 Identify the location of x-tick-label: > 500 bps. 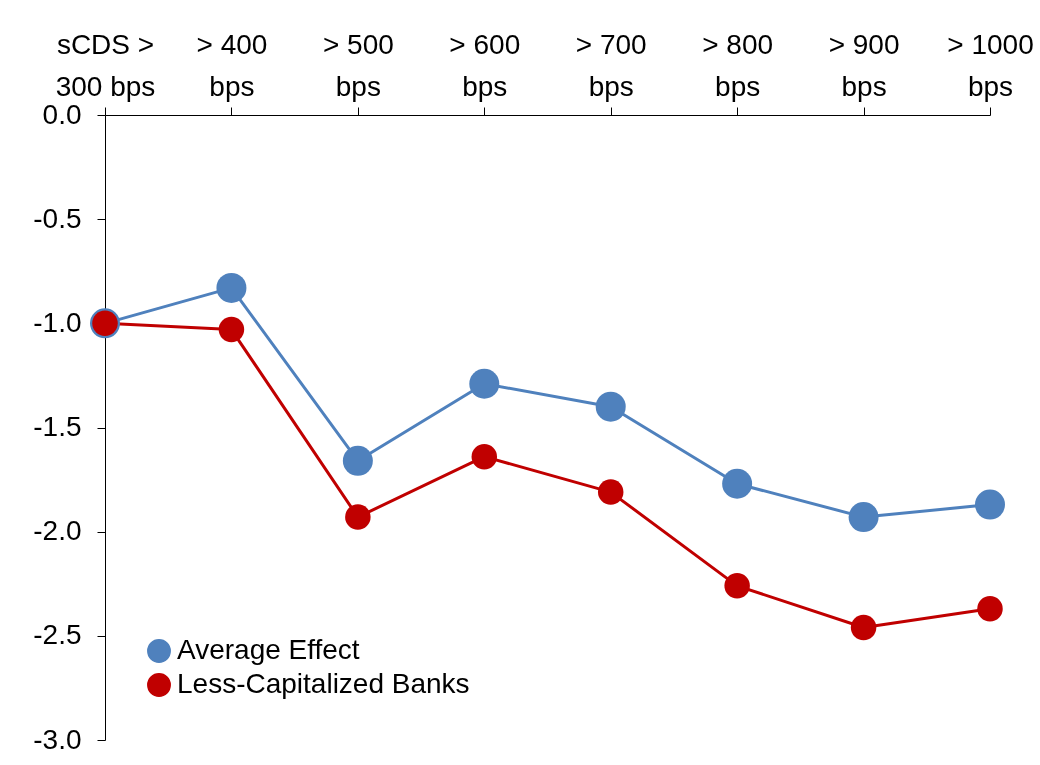
(358, 65).